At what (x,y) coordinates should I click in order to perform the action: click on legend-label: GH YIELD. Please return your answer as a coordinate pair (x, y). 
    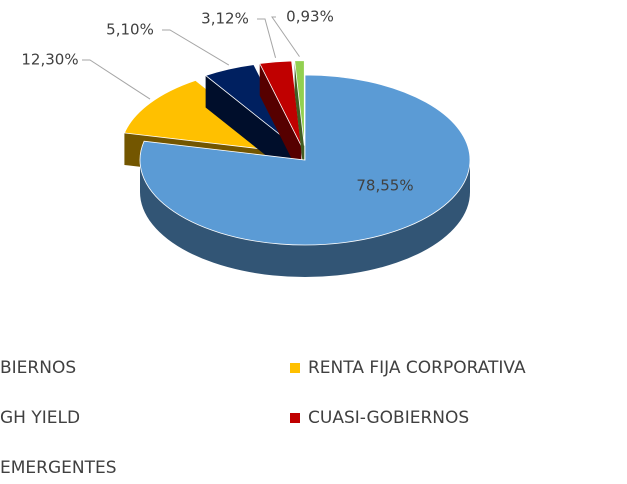
    Looking at the image, I should click on (40, 418).